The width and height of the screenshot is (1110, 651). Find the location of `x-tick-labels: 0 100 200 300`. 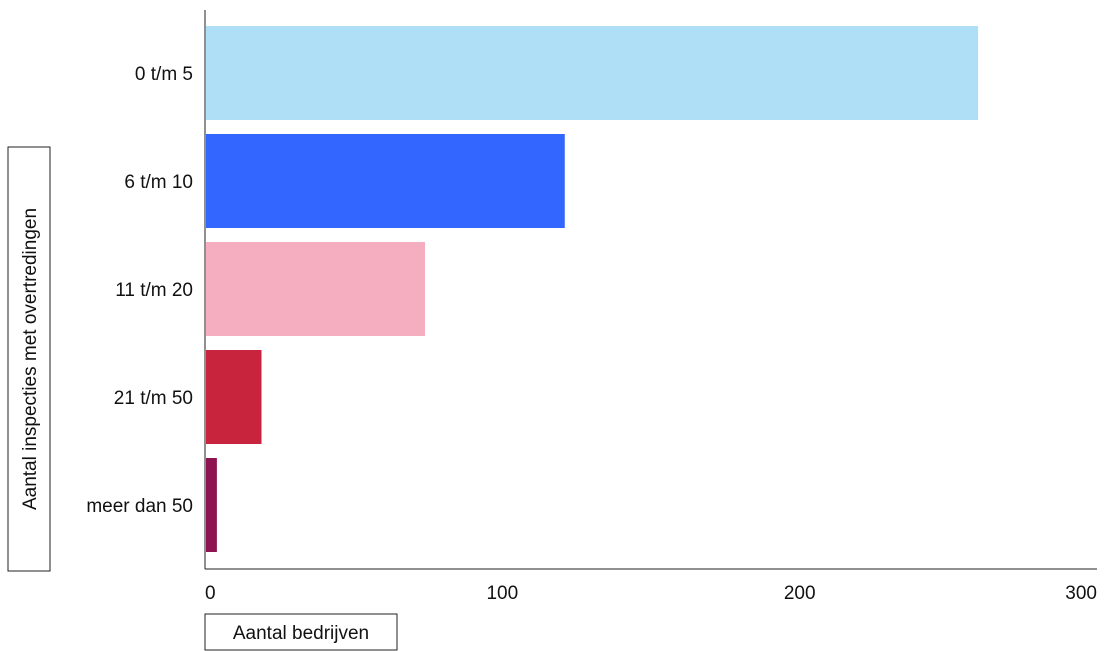

x-tick-labels: 0 100 200 300 is located at coordinates (651, 593).